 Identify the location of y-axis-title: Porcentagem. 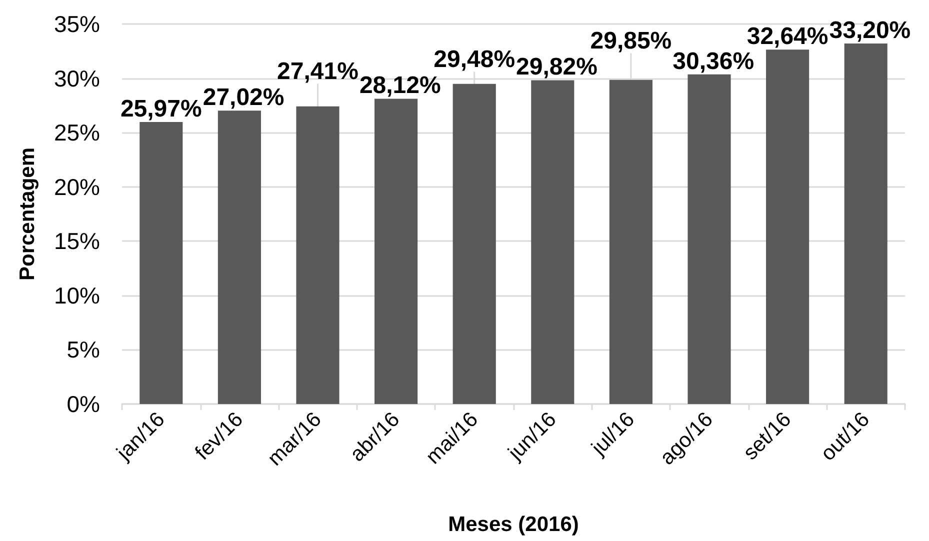
(27, 214).